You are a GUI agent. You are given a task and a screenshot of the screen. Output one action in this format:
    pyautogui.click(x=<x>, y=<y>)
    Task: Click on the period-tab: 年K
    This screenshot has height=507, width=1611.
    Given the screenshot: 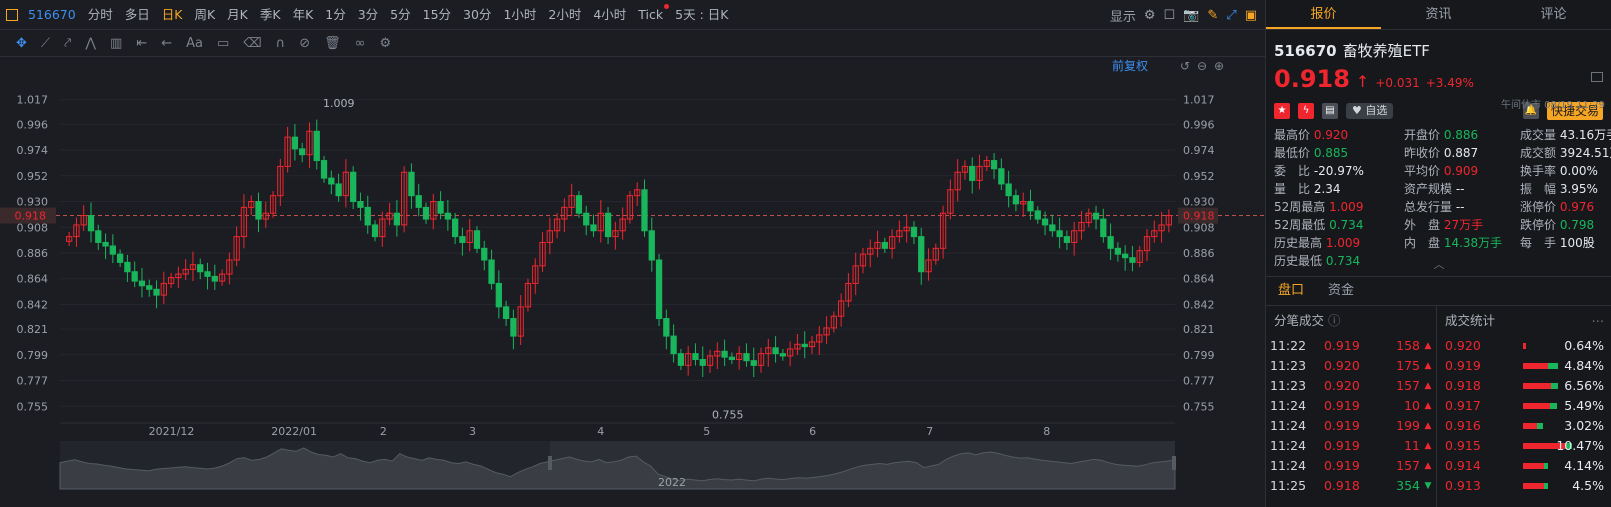 What is the action you would take?
    pyautogui.click(x=303, y=14)
    